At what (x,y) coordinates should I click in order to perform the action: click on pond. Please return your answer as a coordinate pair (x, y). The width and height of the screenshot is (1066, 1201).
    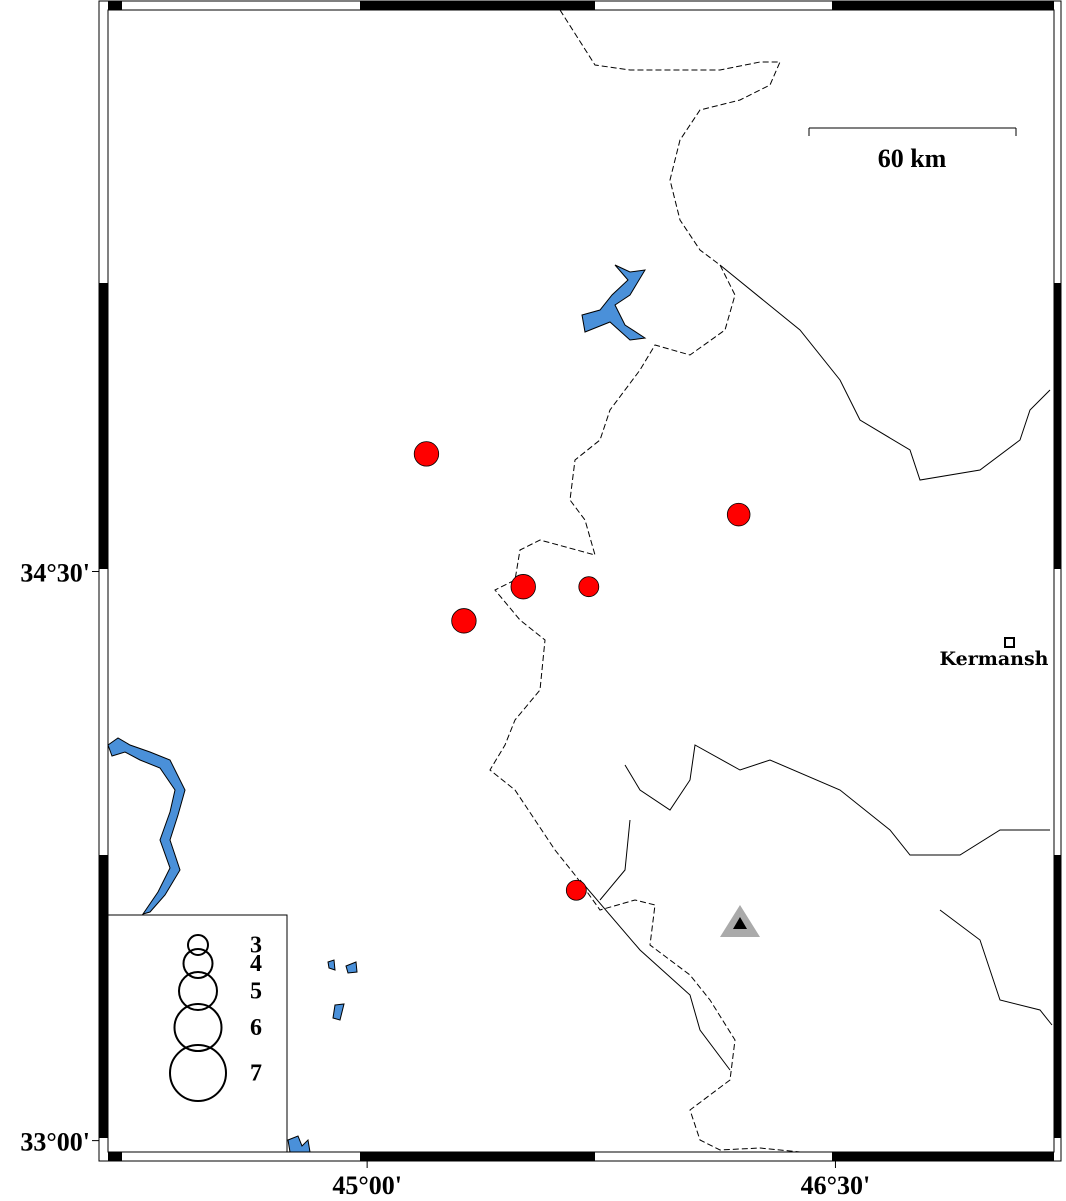
    Looking at the image, I should click on (322, 1056).